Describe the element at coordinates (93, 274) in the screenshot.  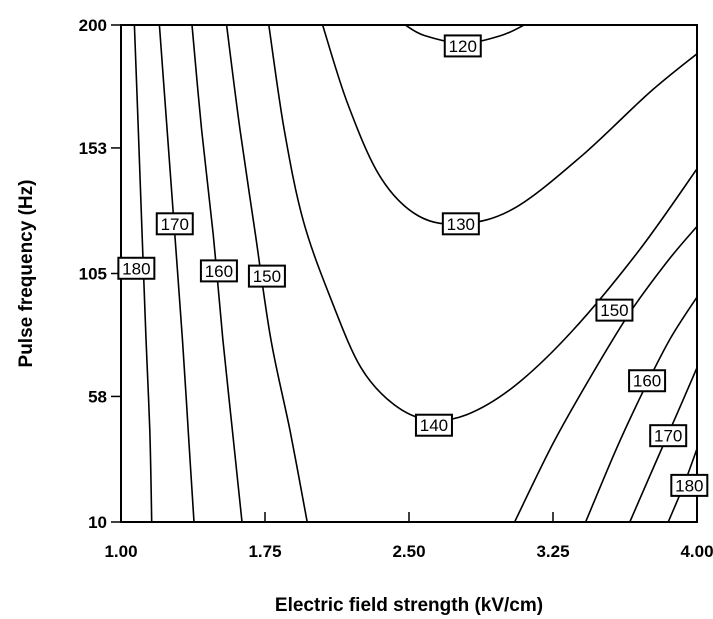
I see `y-tick-label: 105` at that location.